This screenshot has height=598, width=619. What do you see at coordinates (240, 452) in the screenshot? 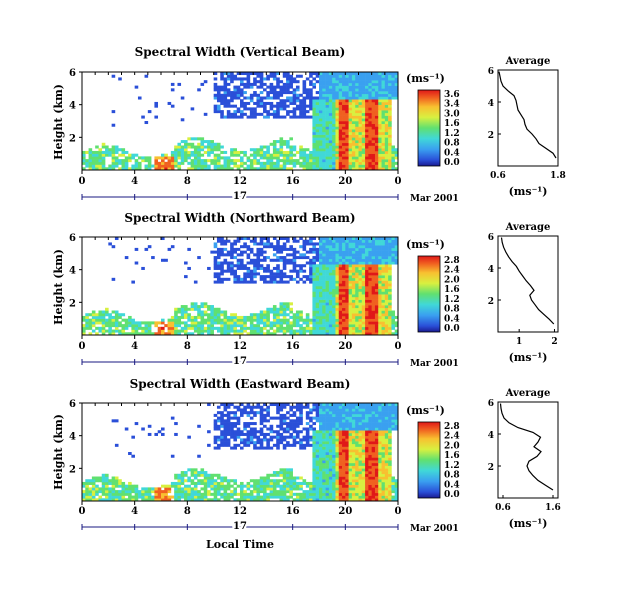
I see `heatmap-area` at bounding box center [240, 452].